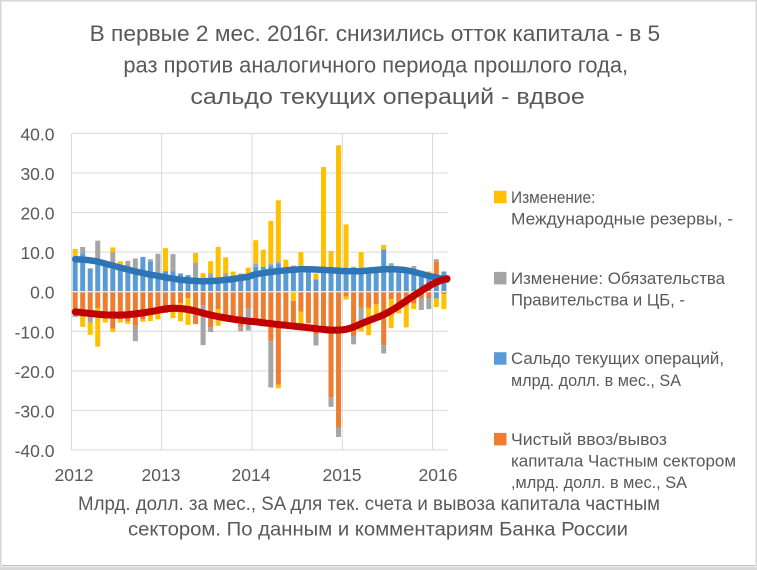 This screenshot has width=757, height=570. I want to click on svg-text: 40.0, so click(37, 134).